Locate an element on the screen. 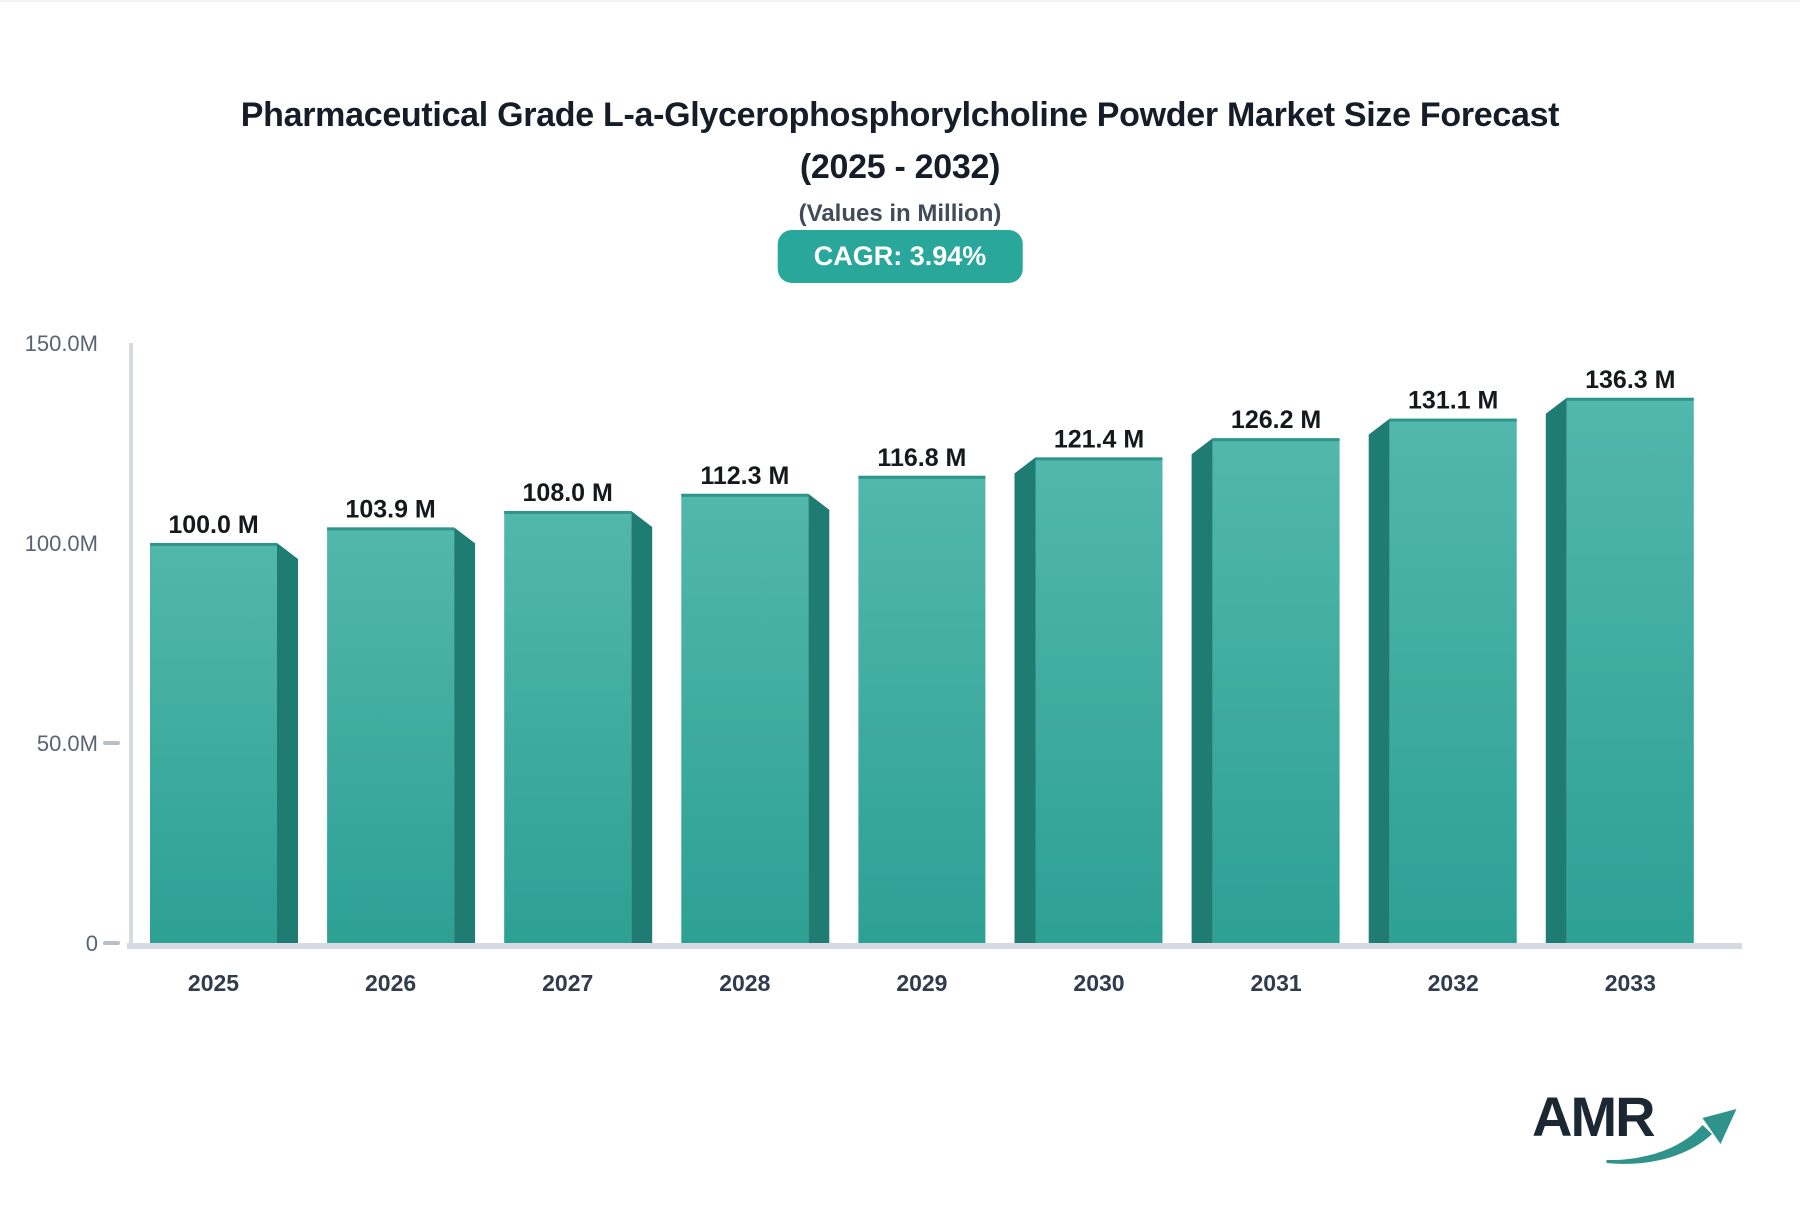  x-axis-label-2029: 2029 is located at coordinates (921, 983).